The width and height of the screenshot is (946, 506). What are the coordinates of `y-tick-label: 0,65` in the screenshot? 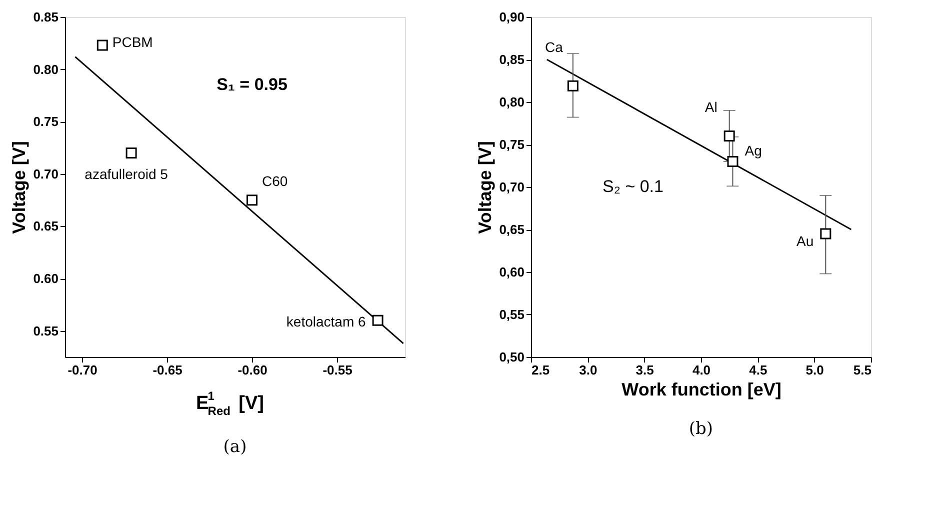 It's located at (511, 229).